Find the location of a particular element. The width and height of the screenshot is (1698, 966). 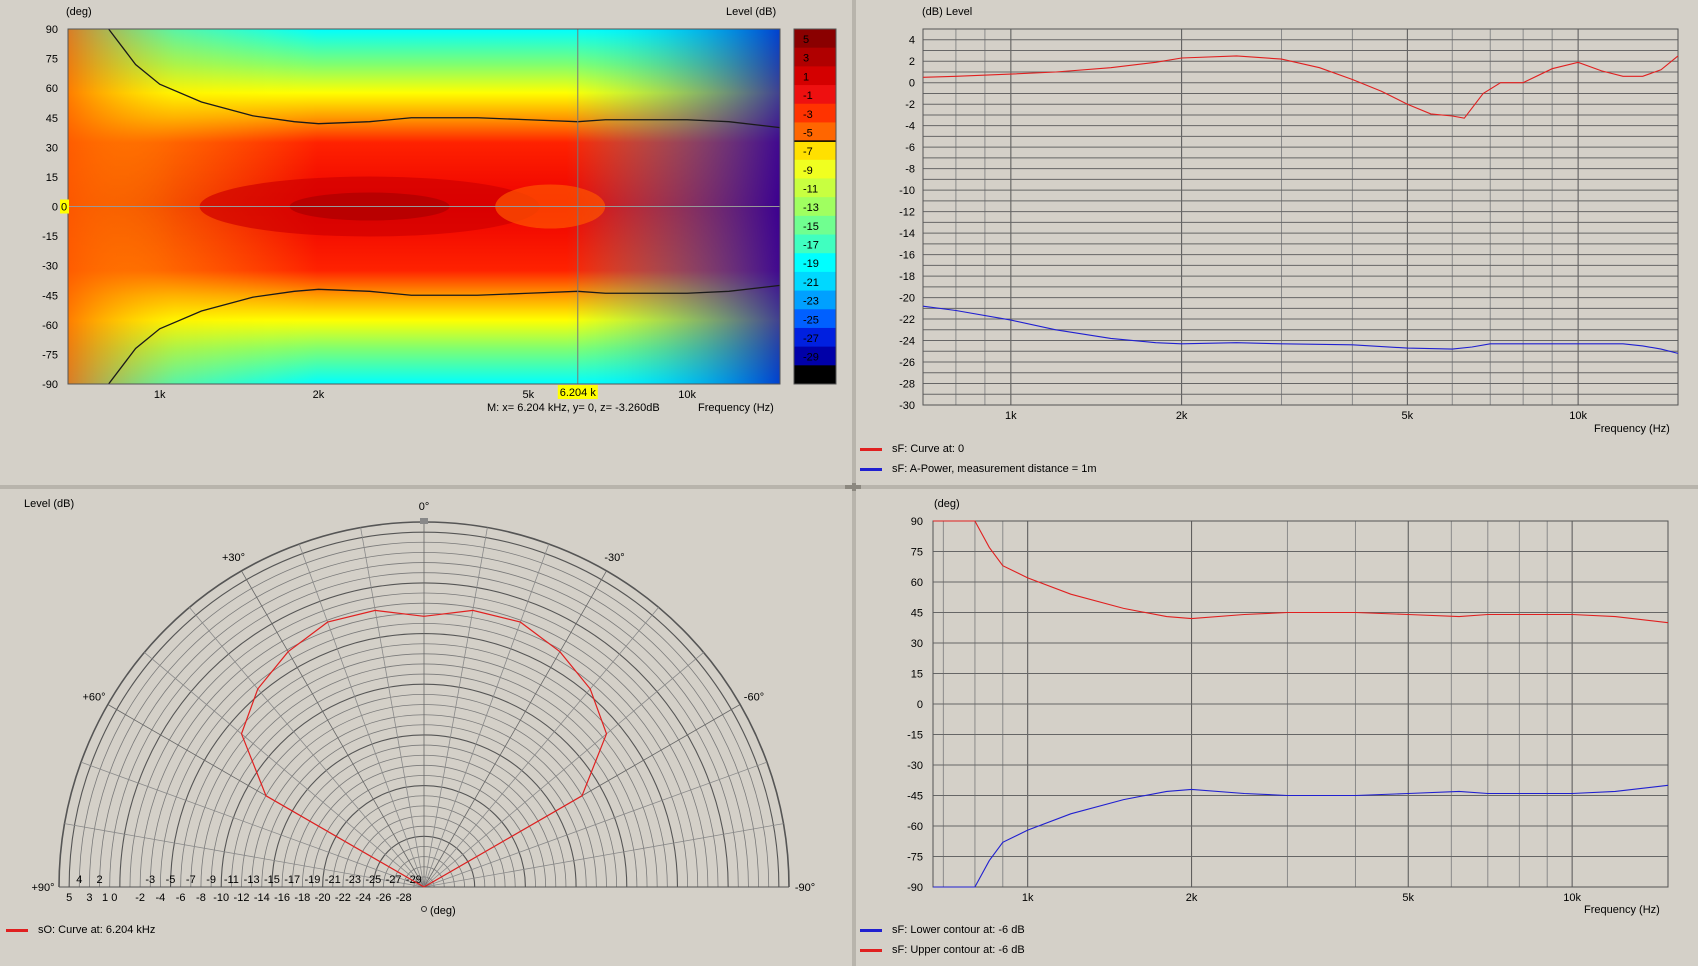

fr-y-tick-label: -14 is located at coordinates (907, 234).